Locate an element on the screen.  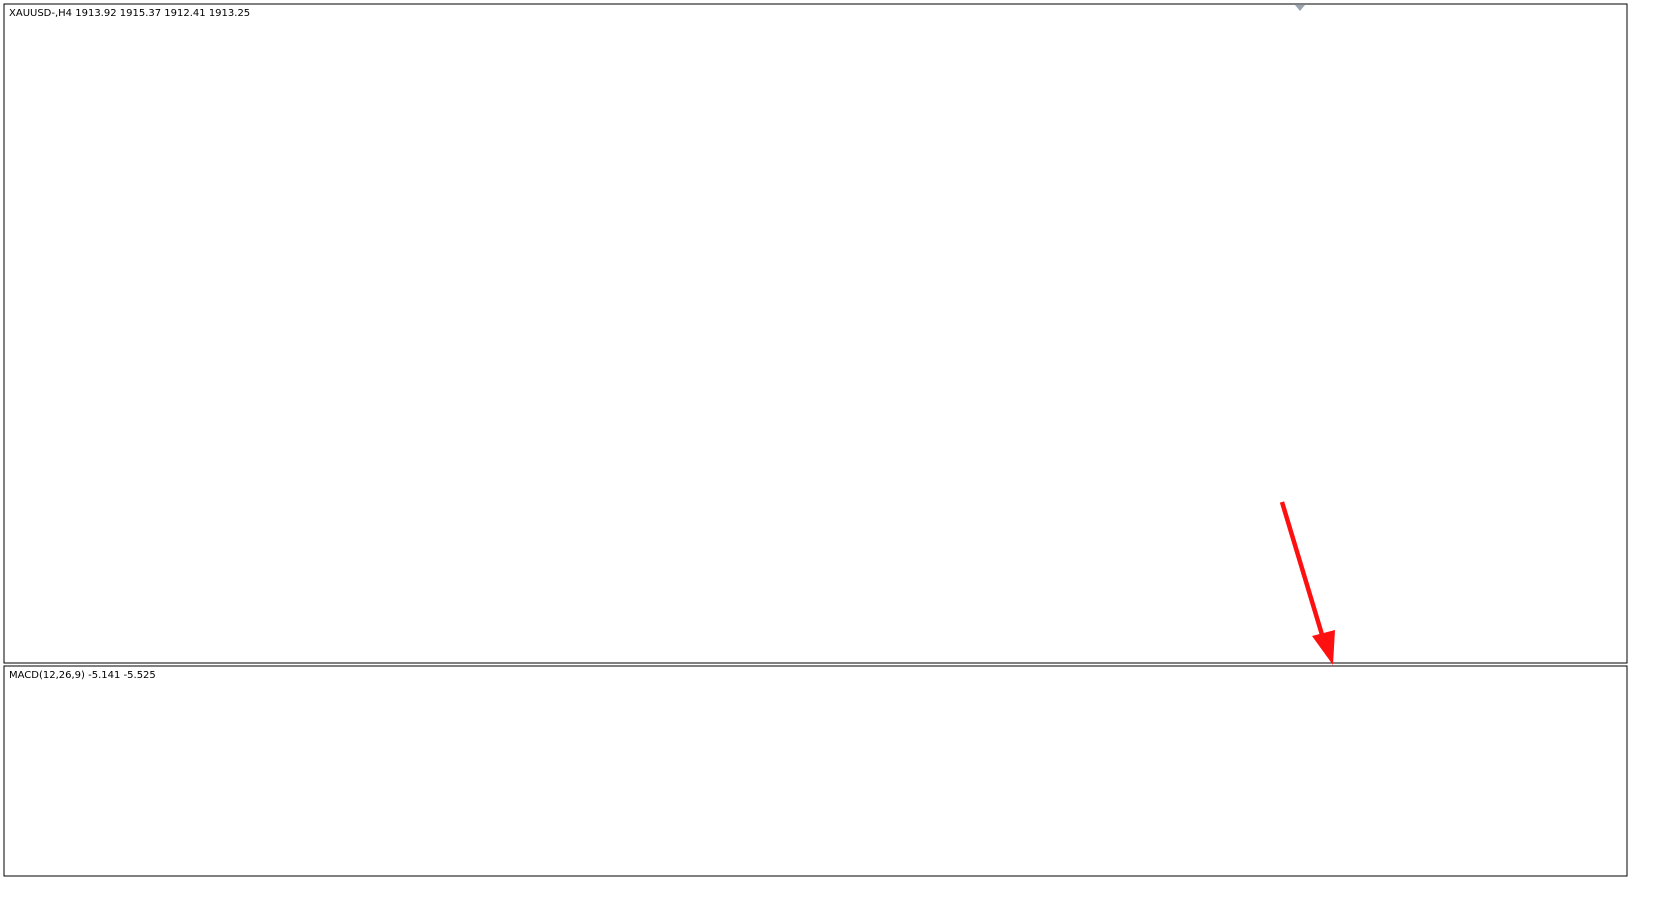
shift-marker is located at coordinates (1300, 8).